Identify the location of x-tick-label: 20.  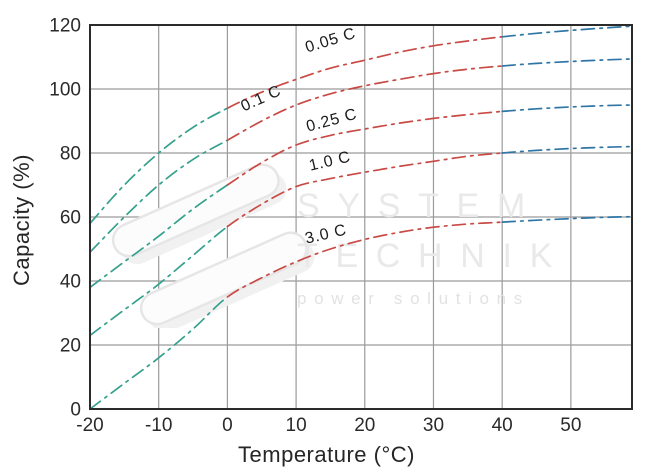
(364, 425).